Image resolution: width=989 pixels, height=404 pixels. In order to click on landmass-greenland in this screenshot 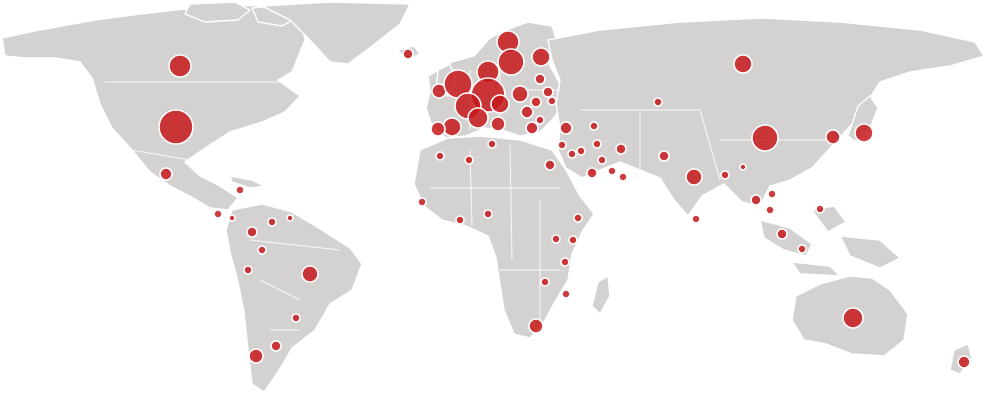, I will do `click(336, 33)`.